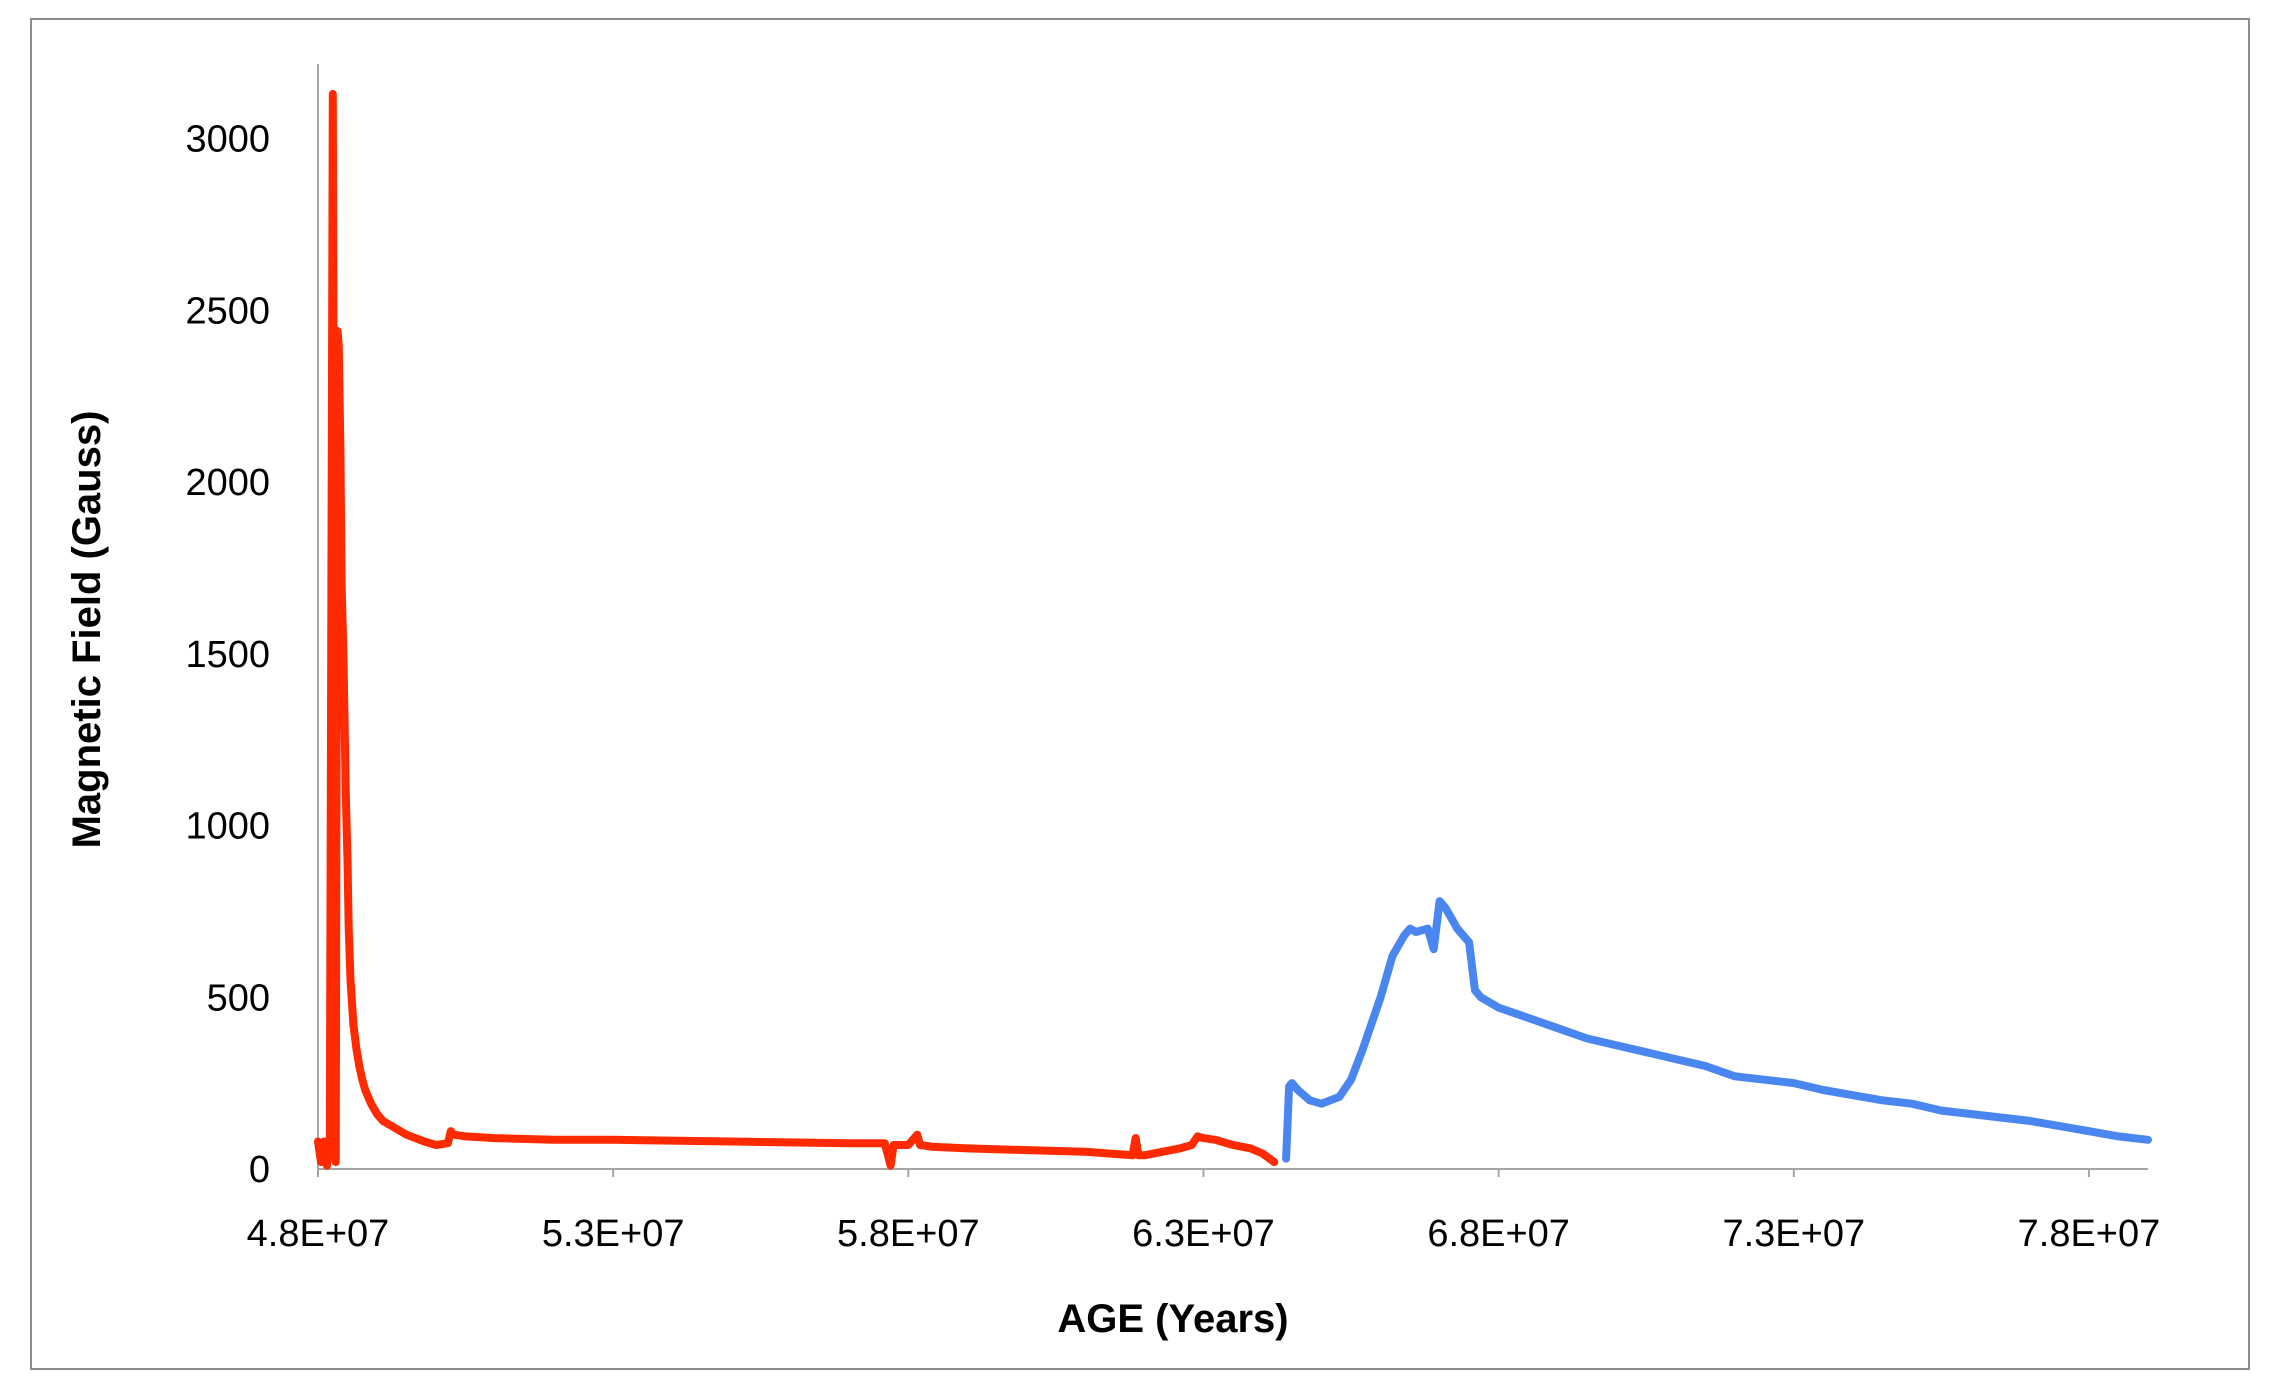 The width and height of the screenshot is (2279, 1394). What do you see at coordinates (227, 655) in the screenshot?
I see `y-tick-label: 1500` at bounding box center [227, 655].